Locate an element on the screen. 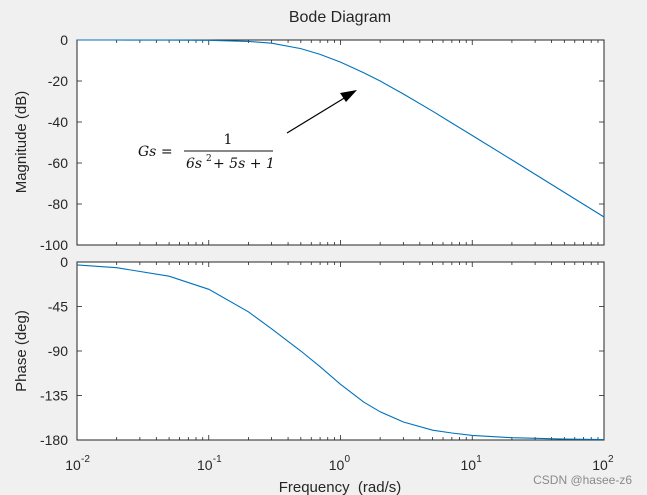 Image resolution: width=647 pixels, height=495 pixels. x-tick-label: 10 -1 is located at coordinates (209, 463).